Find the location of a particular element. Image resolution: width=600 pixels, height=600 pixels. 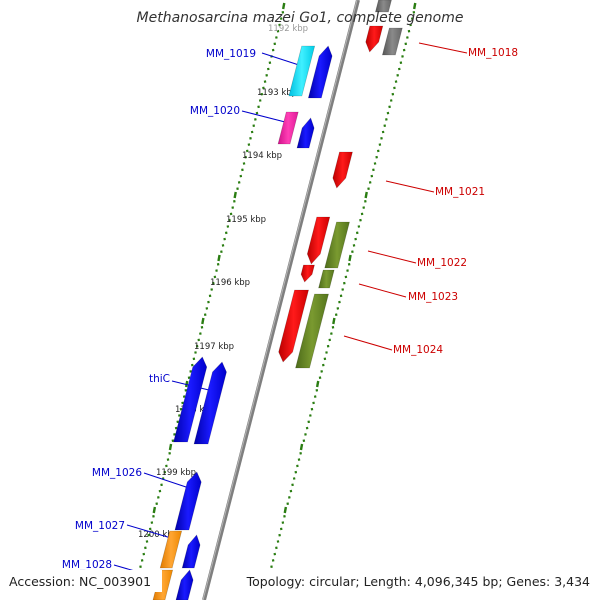

gene-arrow-mm1026 is located at coordinates (188, 501).